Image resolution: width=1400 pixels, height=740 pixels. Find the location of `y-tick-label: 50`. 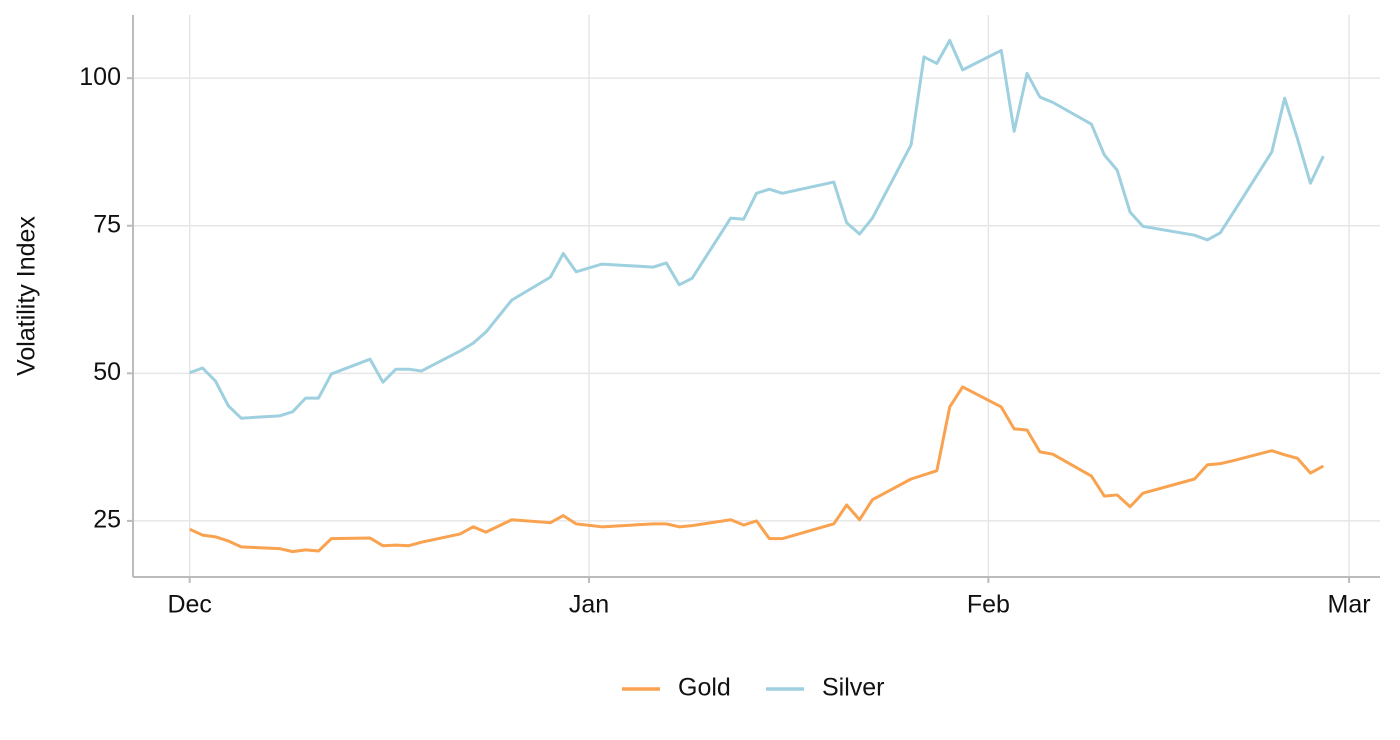

y-tick-label: 50 is located at coordinates (107, 372).